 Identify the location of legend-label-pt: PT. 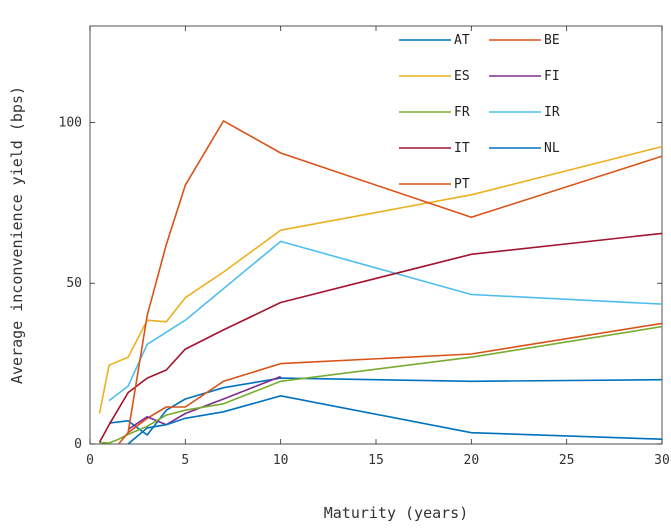
(462, 184).